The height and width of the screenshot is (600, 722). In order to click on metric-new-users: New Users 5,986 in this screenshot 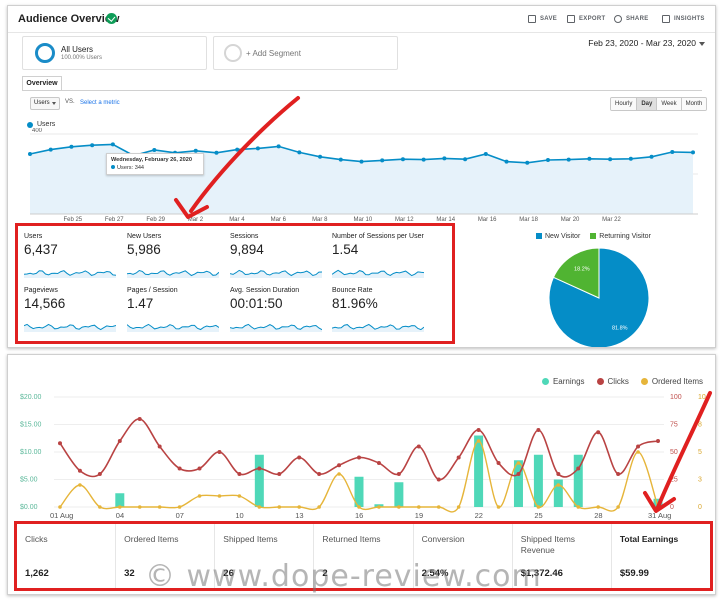, I will do `click(177, 258)`.